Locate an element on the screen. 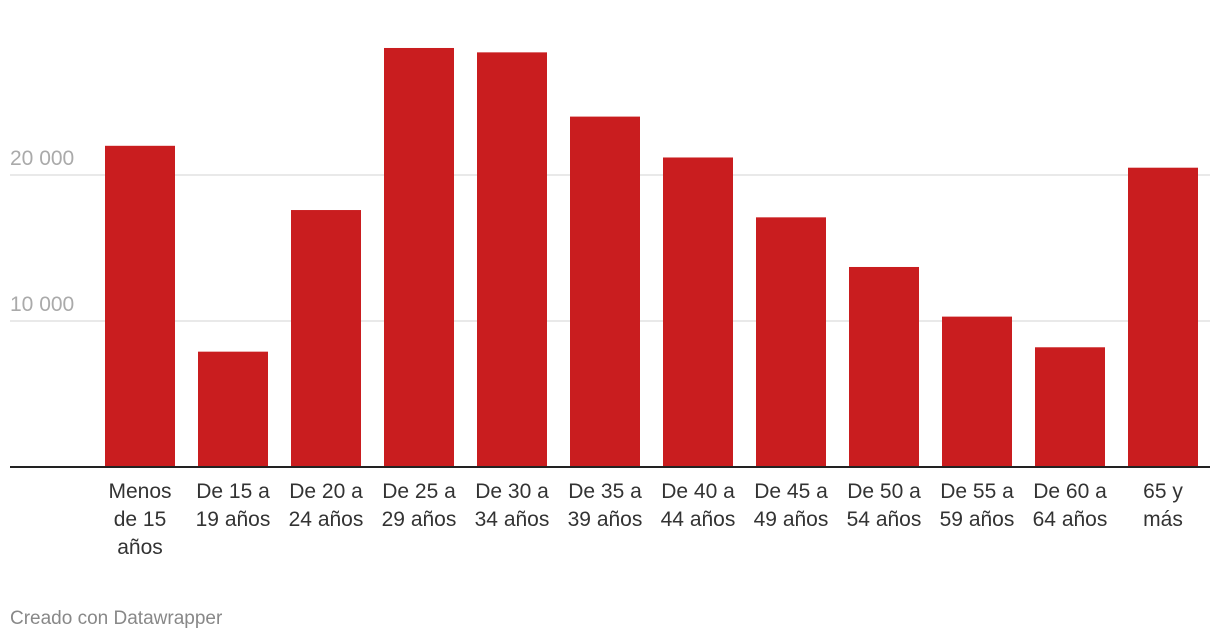 This screenshot has height=644, width=1220. x-tick-label: De 55 a 59 años is located at coordinates (977, 505).